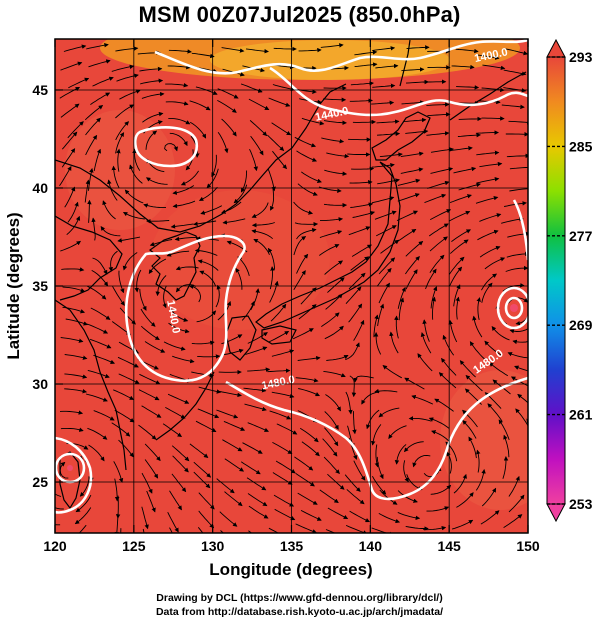  I want to click on y-tick-label: 40, so click(40, 188).